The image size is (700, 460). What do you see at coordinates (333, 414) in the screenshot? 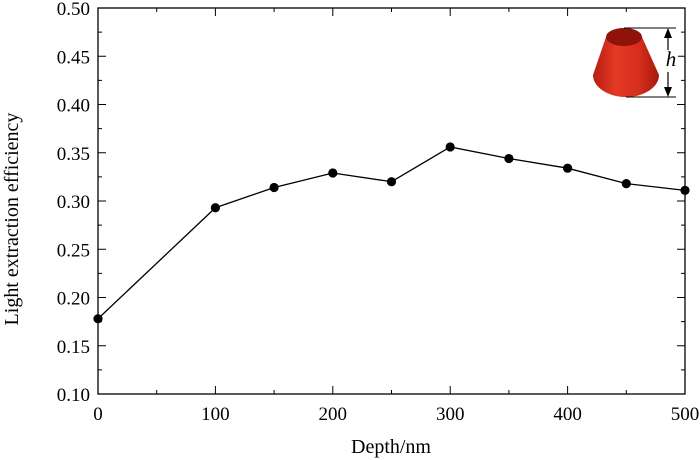
I see `x-tick-label: 200` at bounding box center [333, 414].